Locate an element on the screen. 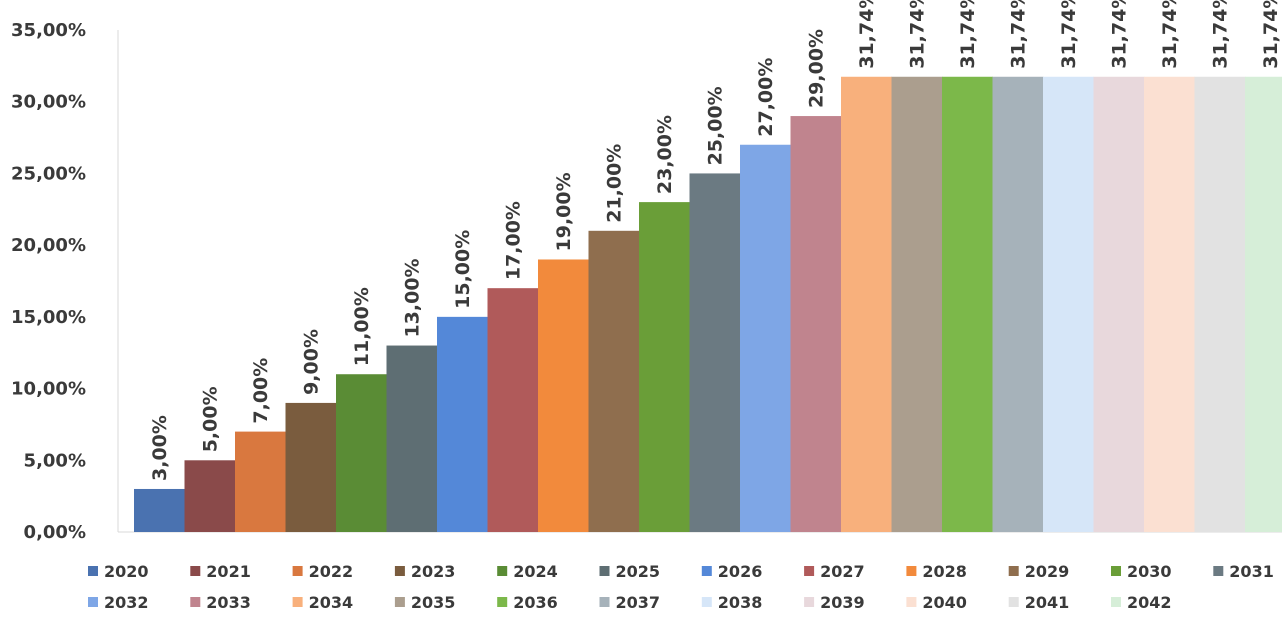  legend-swatch-2033 is located at coordinates (195, 602).